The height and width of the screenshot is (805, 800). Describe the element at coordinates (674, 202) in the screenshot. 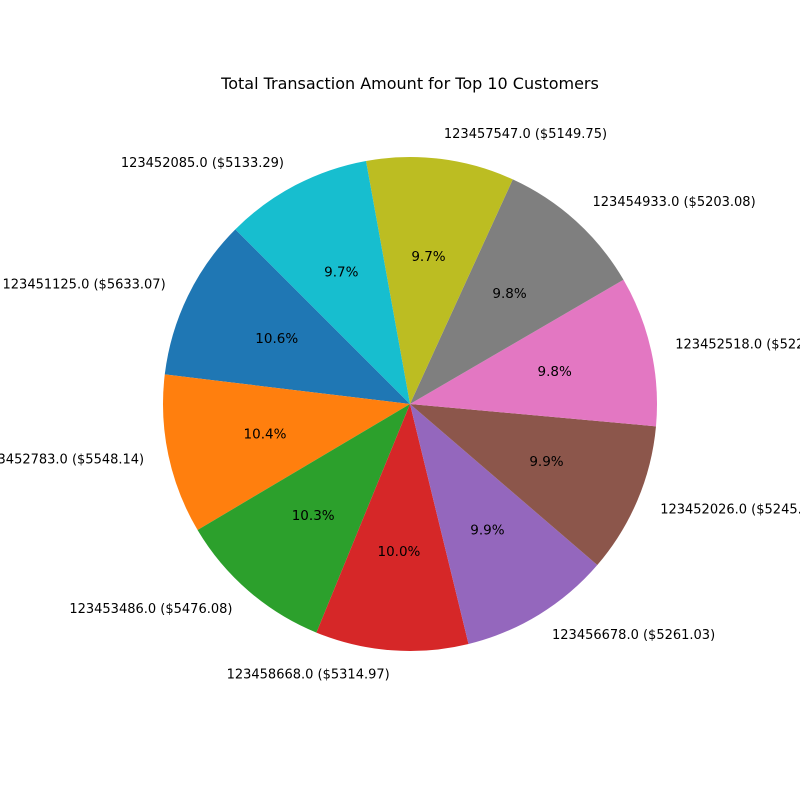

I see `slice-outer-label: 123454933.0 ($5203.08)` at that location.